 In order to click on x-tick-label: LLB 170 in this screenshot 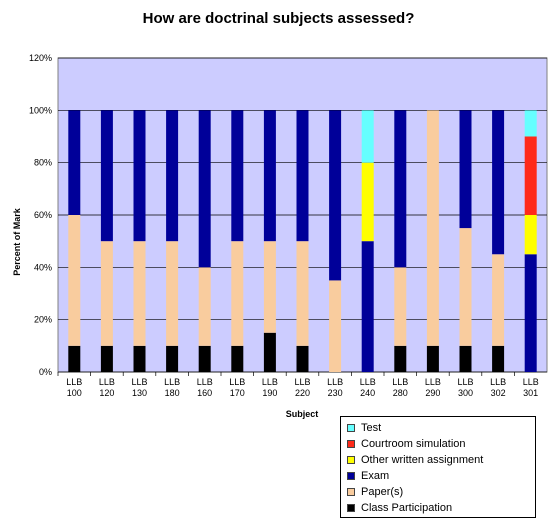, I will do `click(237, 387)`.